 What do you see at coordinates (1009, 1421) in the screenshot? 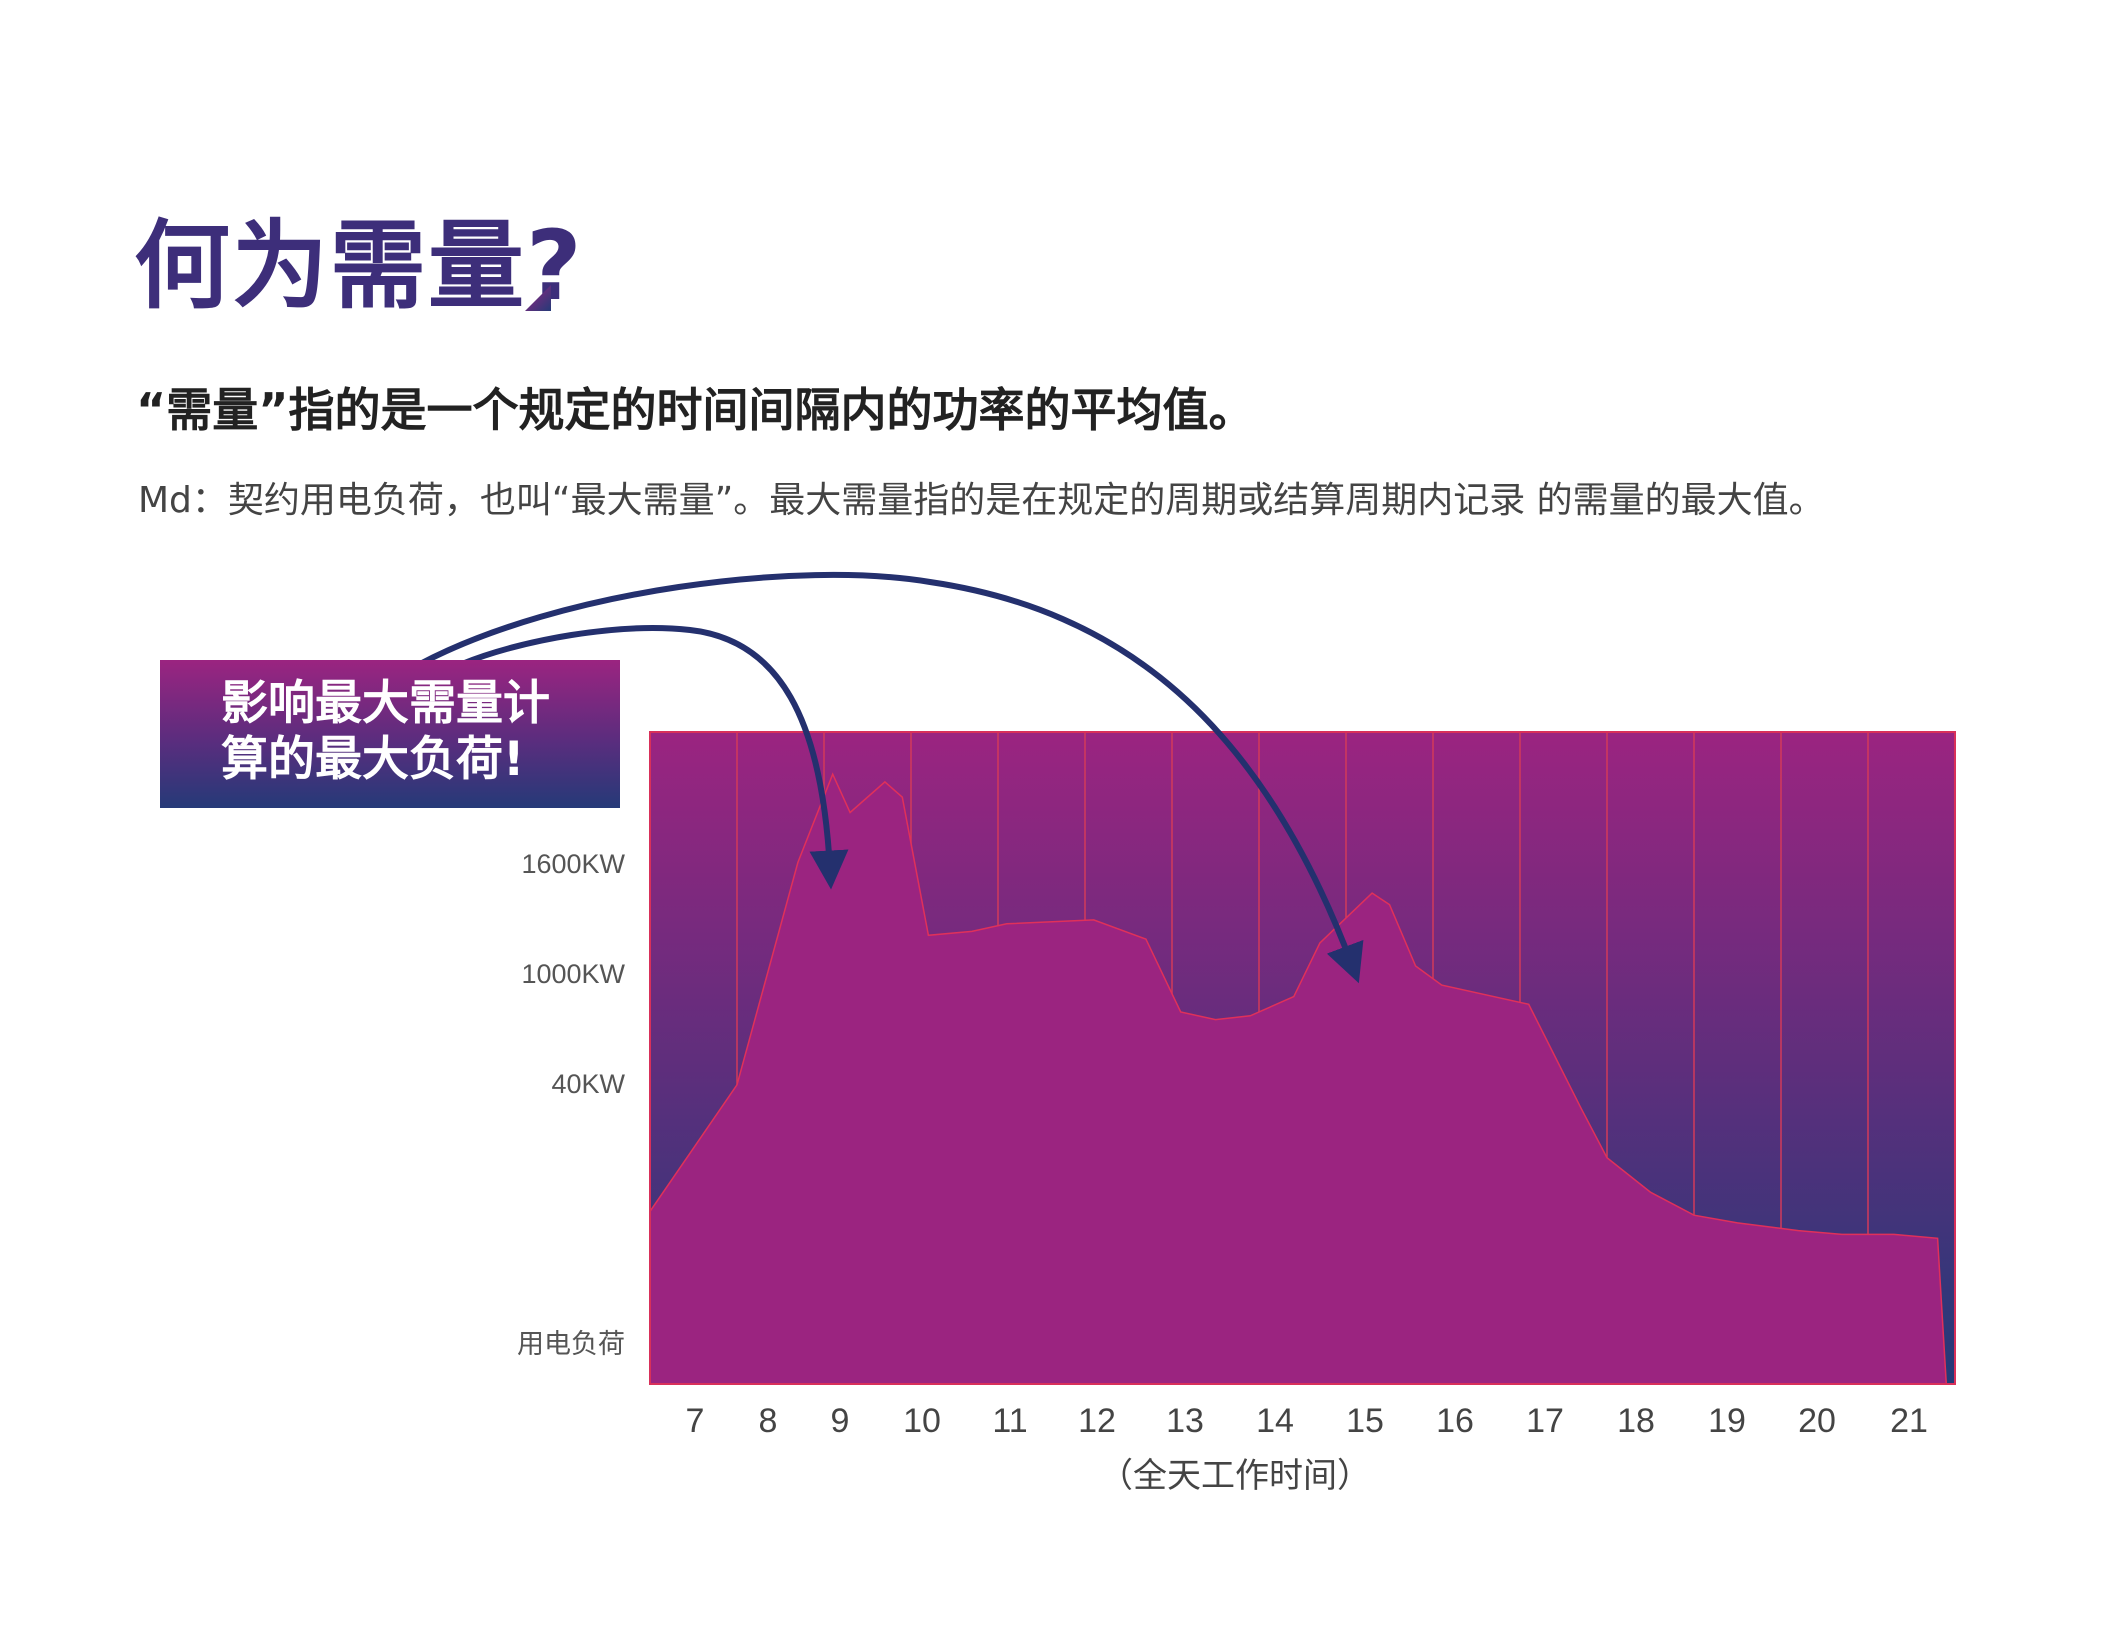
I see `x-tick-label: 11` at bounding box center [1009, 1421].